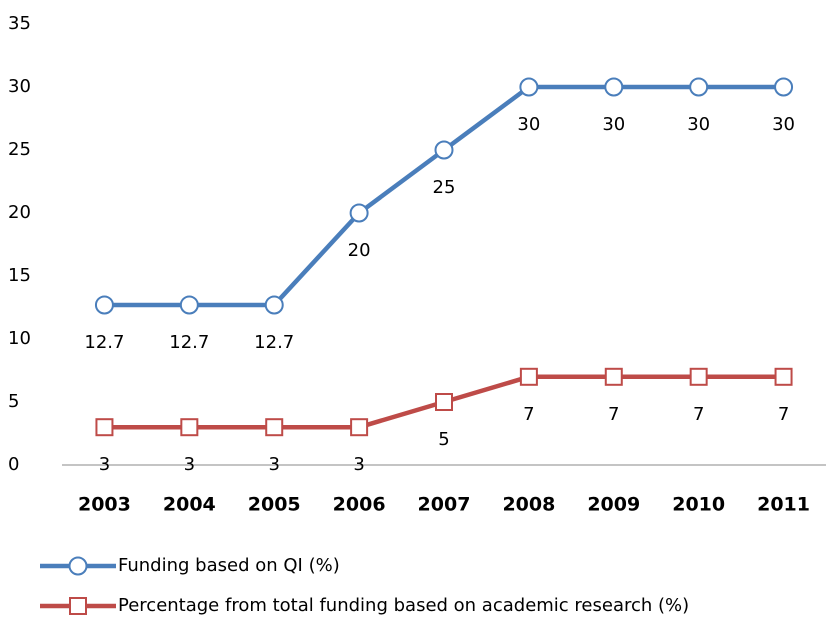 This screenshot has width=826, height=621. What do you see at coordinates (443, 439) in the screenshot?
I see `data-label: 5` at bounding box center [443, 439].